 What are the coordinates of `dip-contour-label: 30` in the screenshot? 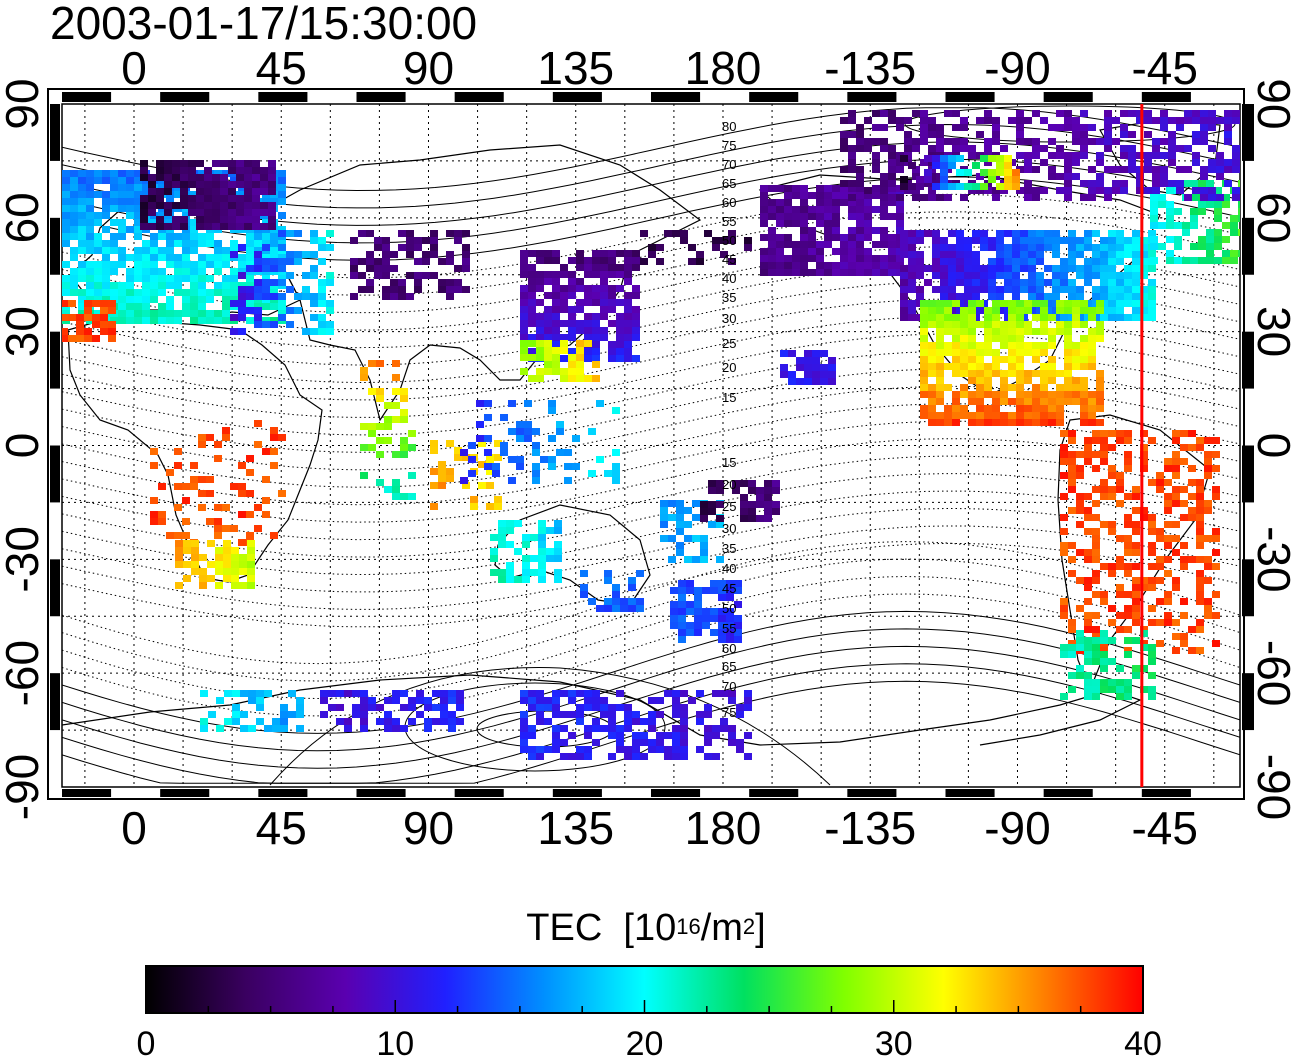 It's located at (729, 318).